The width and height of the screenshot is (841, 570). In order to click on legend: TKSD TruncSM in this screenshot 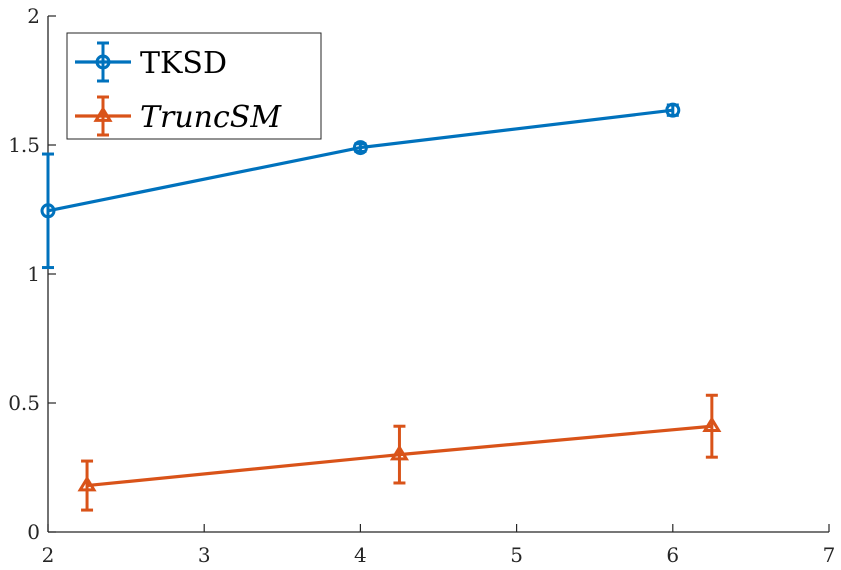, I will do `click(194, 86)`.